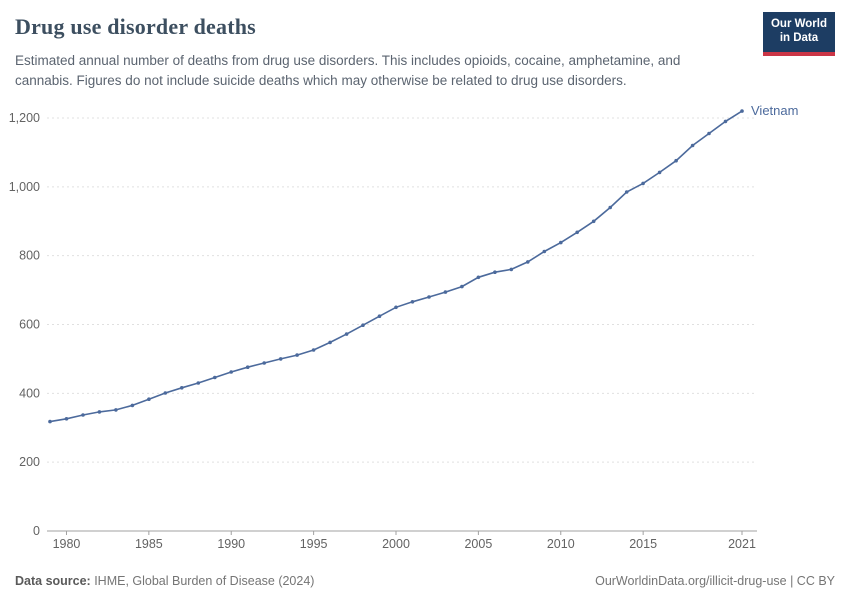 The height and width of the screenshot is (600, 850). Describe the element at coordinates (478, 544) in the screenshot. I see `x-tick-label: 2005` at that location.